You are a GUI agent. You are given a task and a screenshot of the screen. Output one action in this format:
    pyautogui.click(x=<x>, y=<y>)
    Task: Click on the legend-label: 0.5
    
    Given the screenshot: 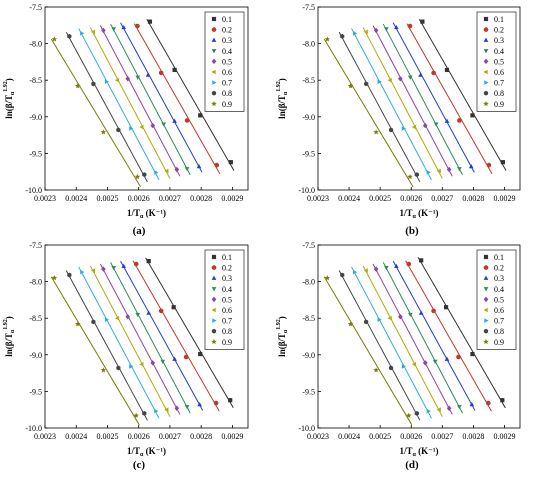 What is the action you would take?
    pyautogui.click(x=499, y=61)
    